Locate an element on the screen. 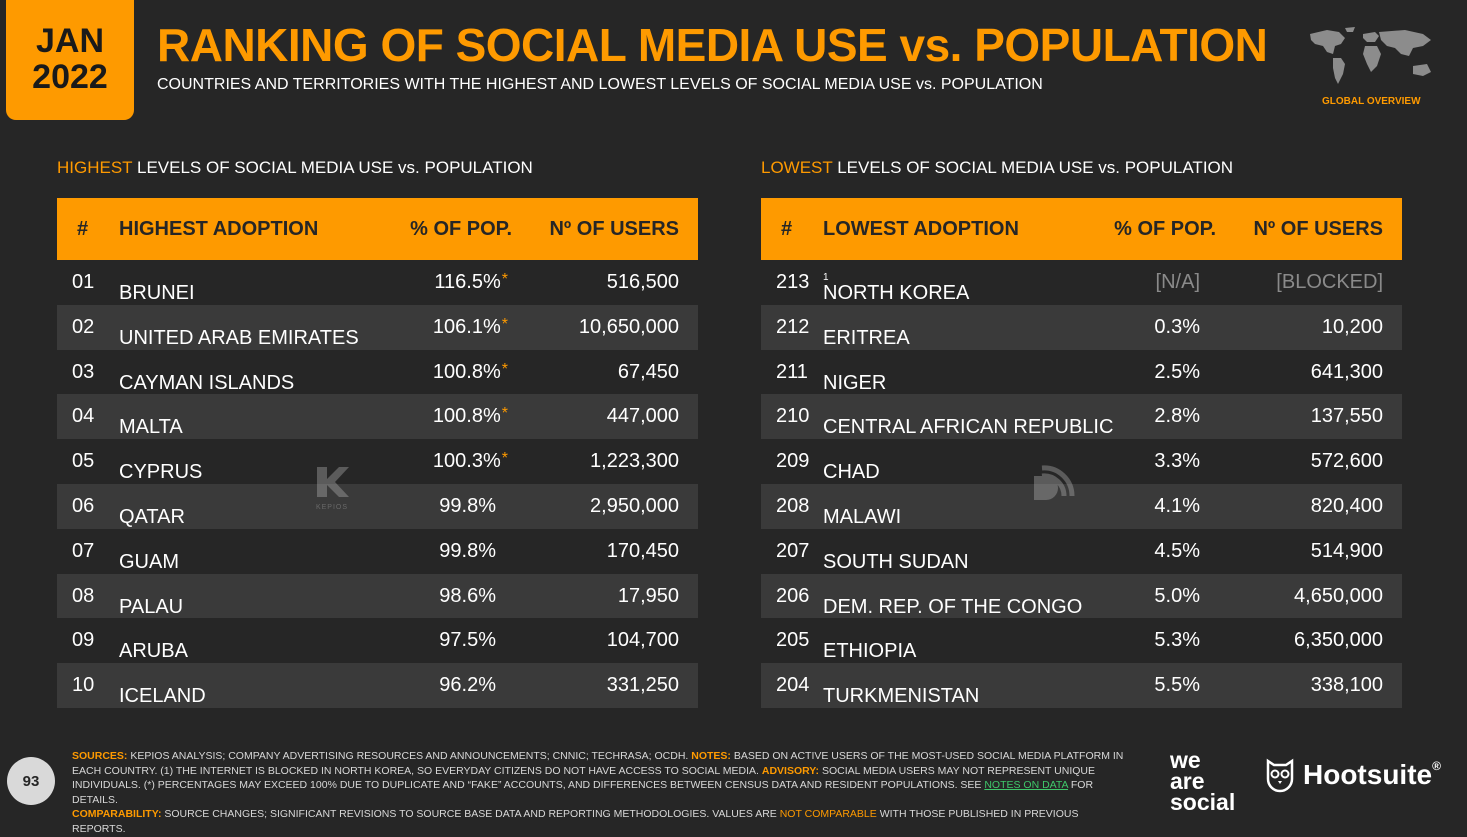  table-row: 208 MALAWI 4.1% 820,400 is located at coordinates (1081, 506).